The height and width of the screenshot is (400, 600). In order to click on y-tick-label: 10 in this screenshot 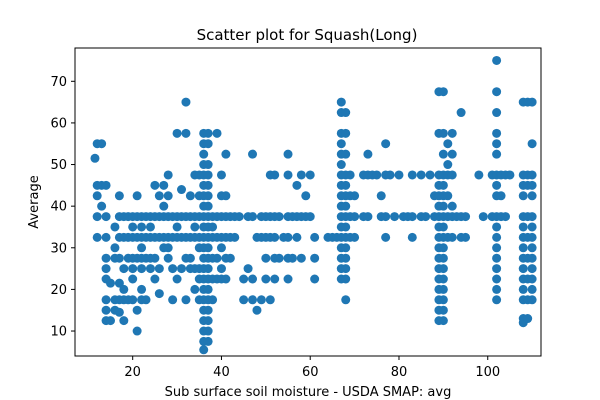, I will do `click(58, 332)`.